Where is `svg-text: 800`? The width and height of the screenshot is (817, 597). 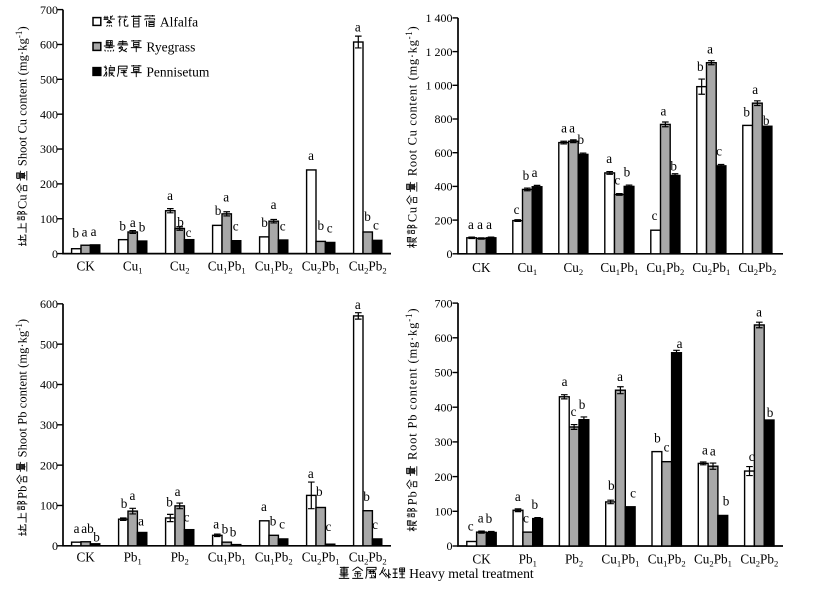
svg-text: 800 is located at coordinates (444, 119).